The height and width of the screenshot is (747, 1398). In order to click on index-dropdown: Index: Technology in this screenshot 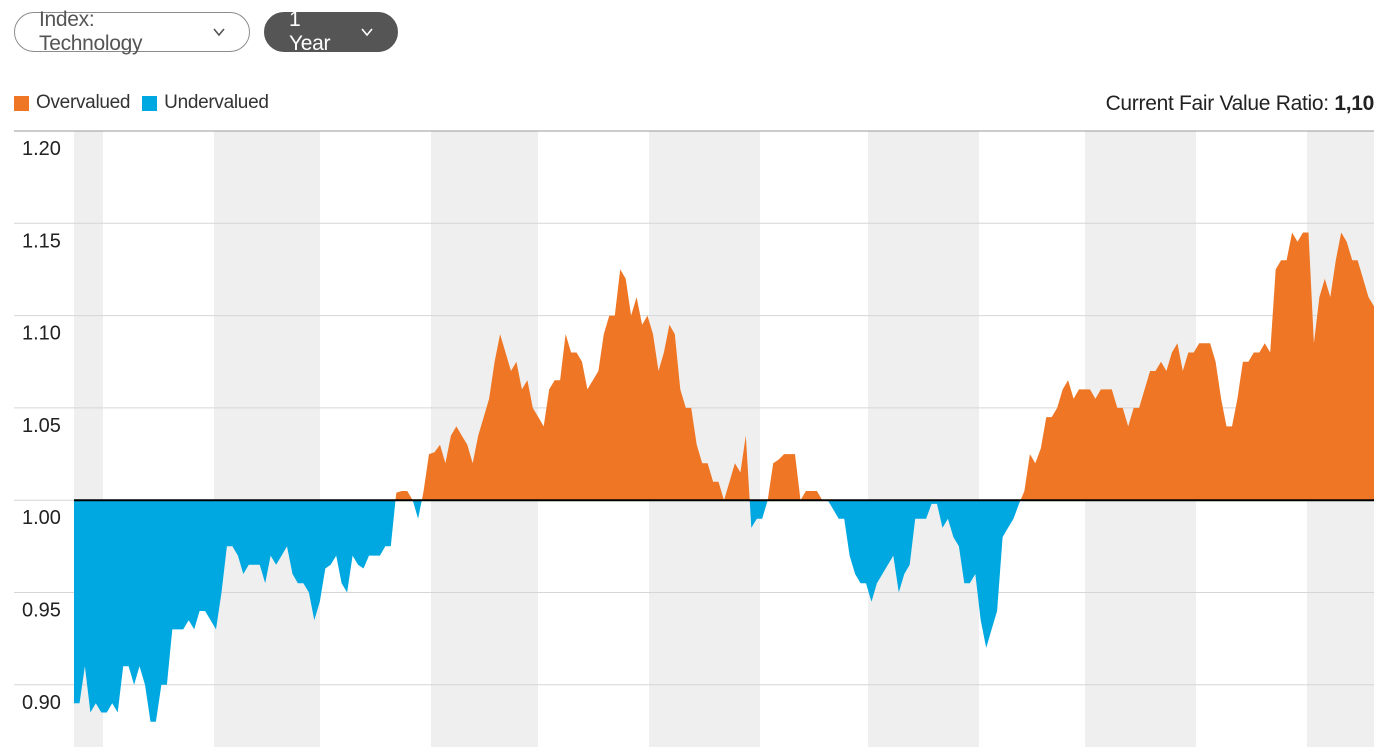, I will do `click(132, 31)`.